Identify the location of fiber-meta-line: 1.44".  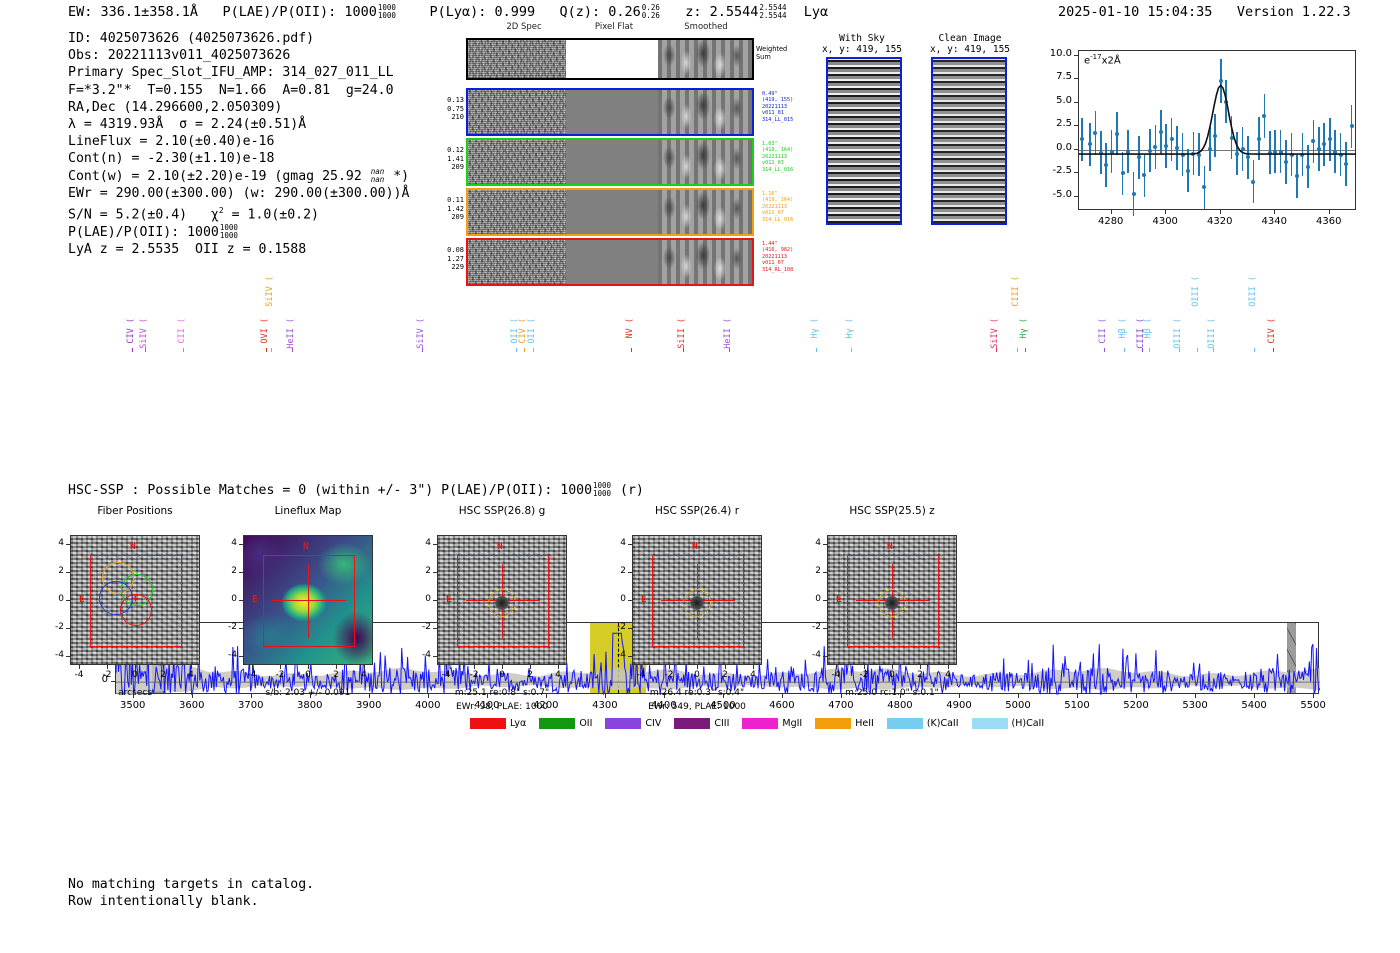
(770, 244).